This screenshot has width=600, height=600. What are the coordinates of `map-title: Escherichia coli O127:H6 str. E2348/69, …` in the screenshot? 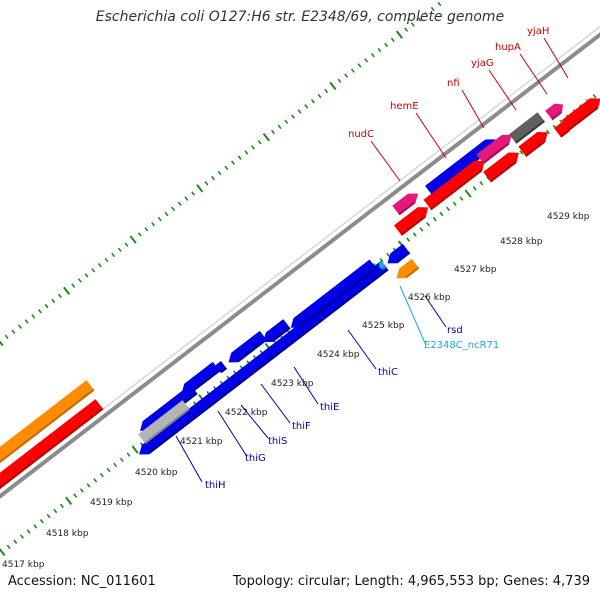 It's located at (300, 17).